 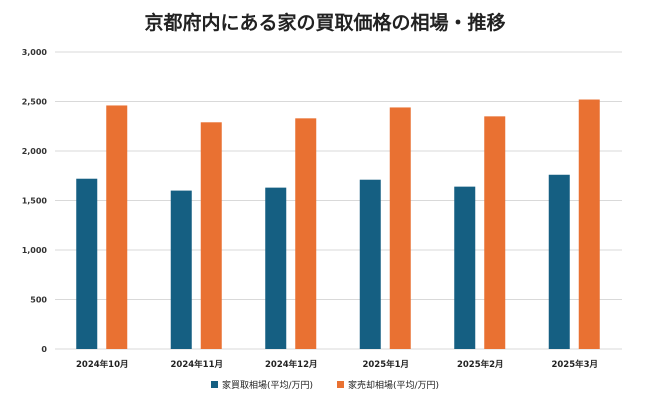 I want to click on legend: 家買取相場(平均/万円) 家売却相場(平均/万円), so click(x=325, y=384).